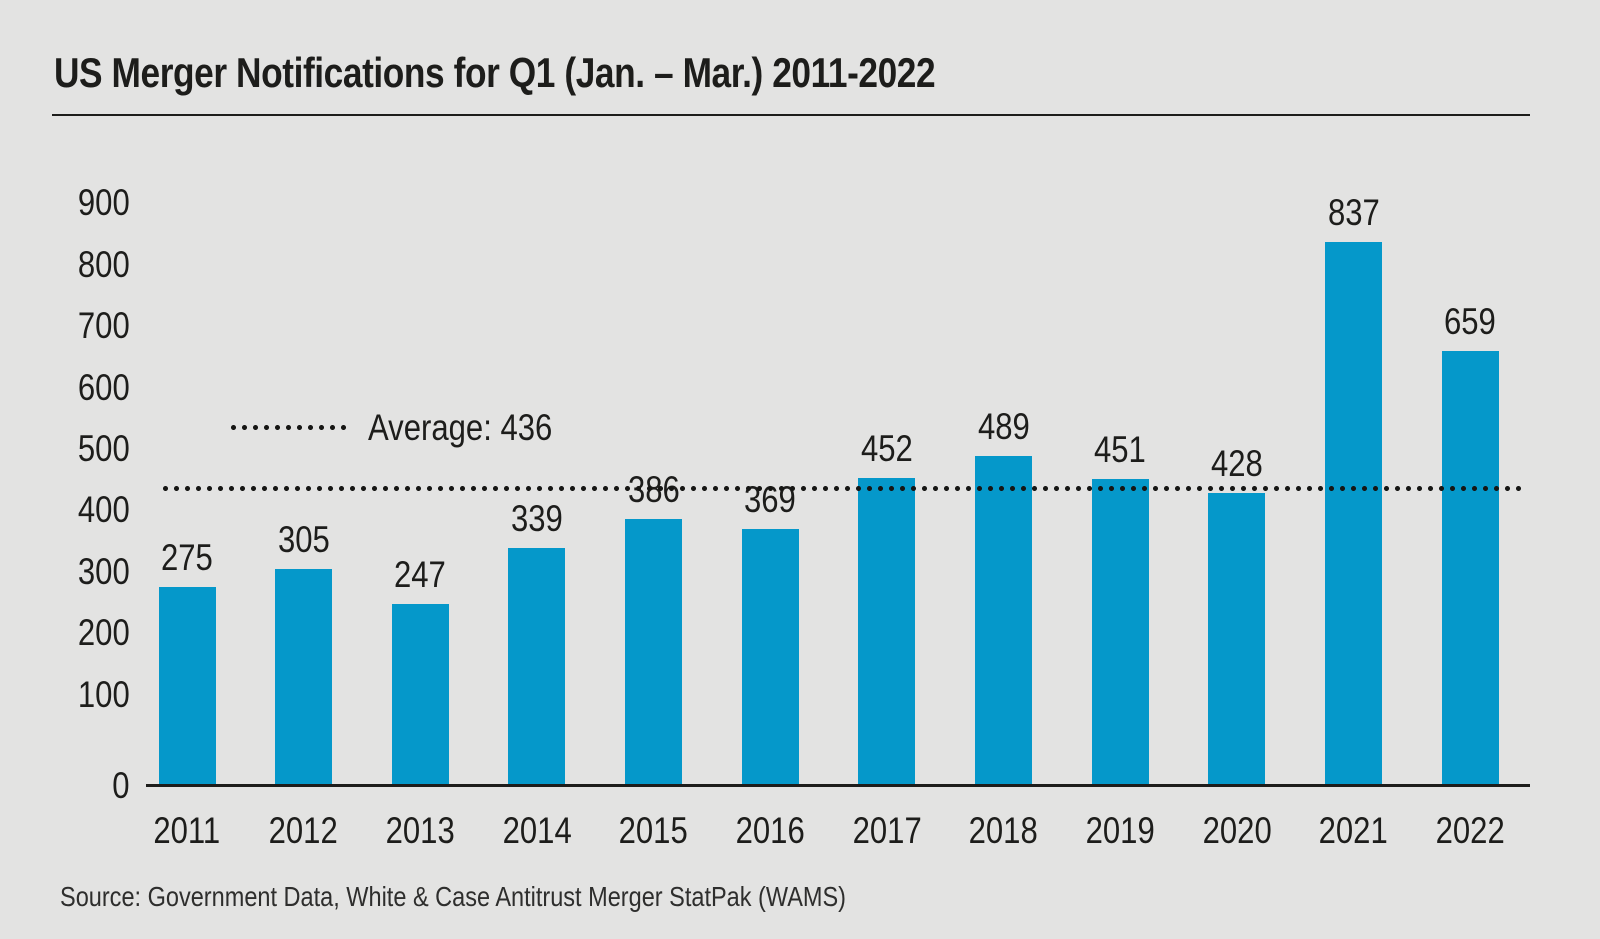 The width and height of the screenshot is (1600, 939). What do you see at coordinates (104, 203) in the screenshot?
I see `y-axis-tick-label-900: 900` at bounding box center [104, 203].